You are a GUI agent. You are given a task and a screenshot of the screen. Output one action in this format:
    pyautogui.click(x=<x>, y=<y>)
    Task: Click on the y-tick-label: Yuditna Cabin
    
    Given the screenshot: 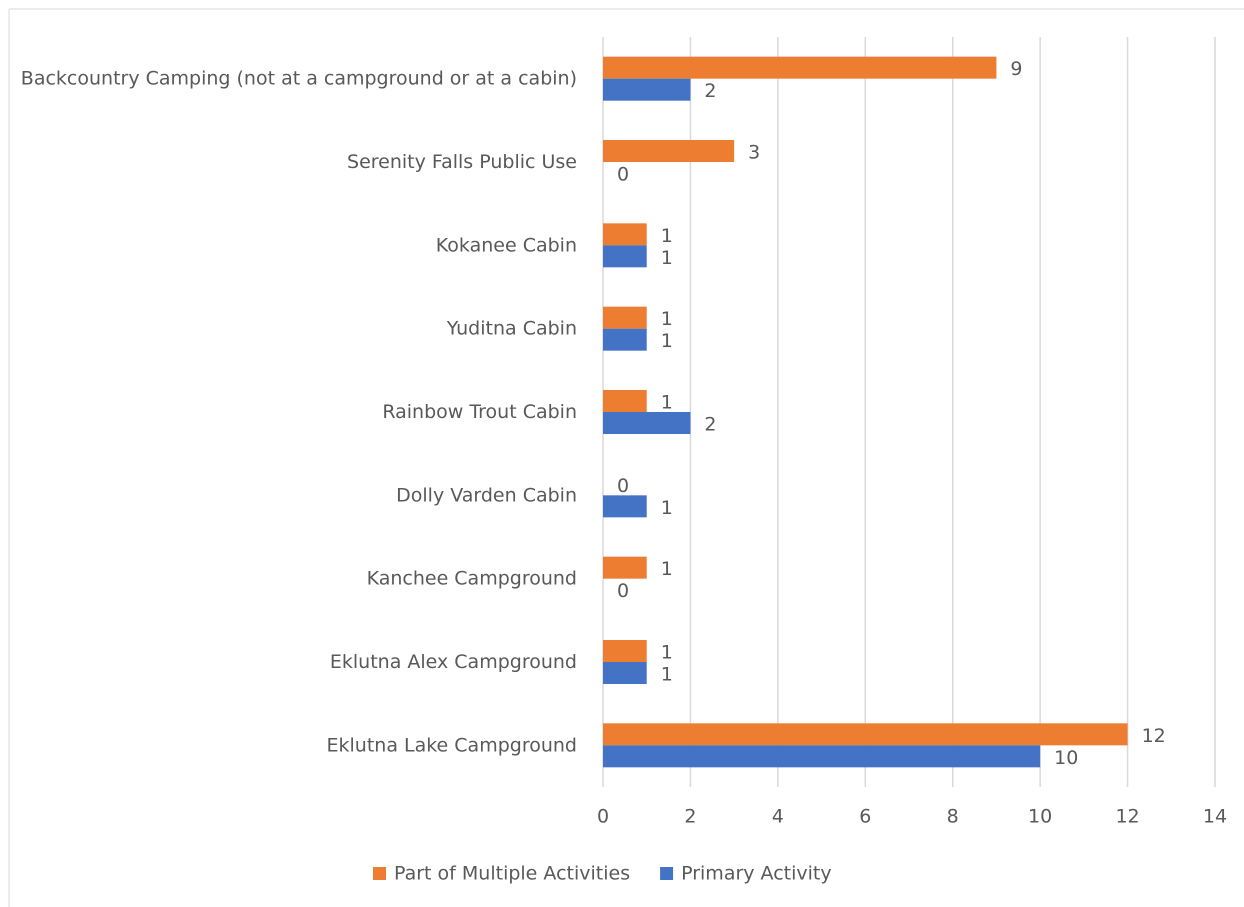 What is the action you would take?
    pyautogui.click(x=511, y=328)
    